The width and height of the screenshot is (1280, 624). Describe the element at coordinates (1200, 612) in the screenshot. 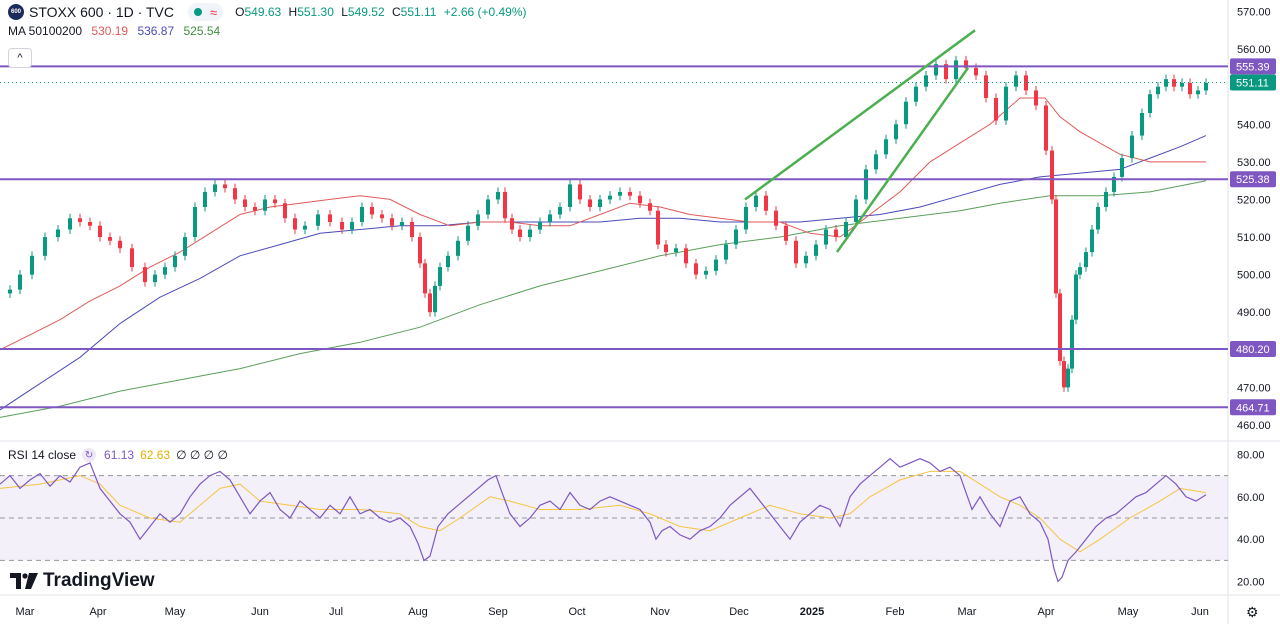

I see `time-tick-label: Jun` at that location.